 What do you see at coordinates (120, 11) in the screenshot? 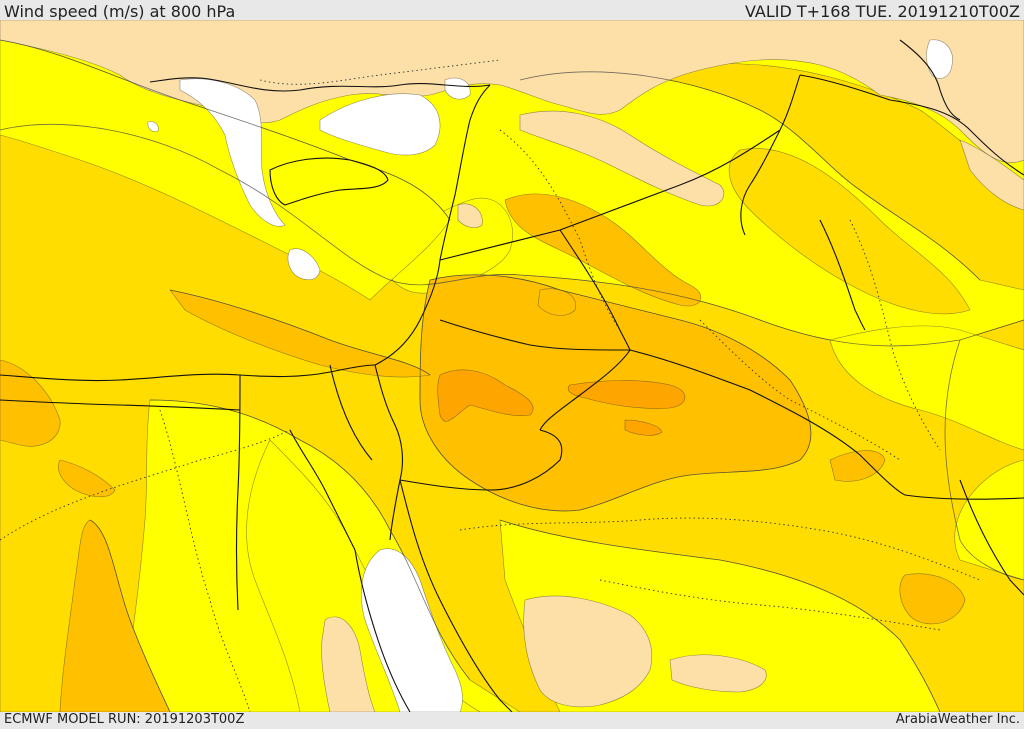
I see `map-title: Wind speed (m/s) at 800 hPa` at bounding box center [120, 11].